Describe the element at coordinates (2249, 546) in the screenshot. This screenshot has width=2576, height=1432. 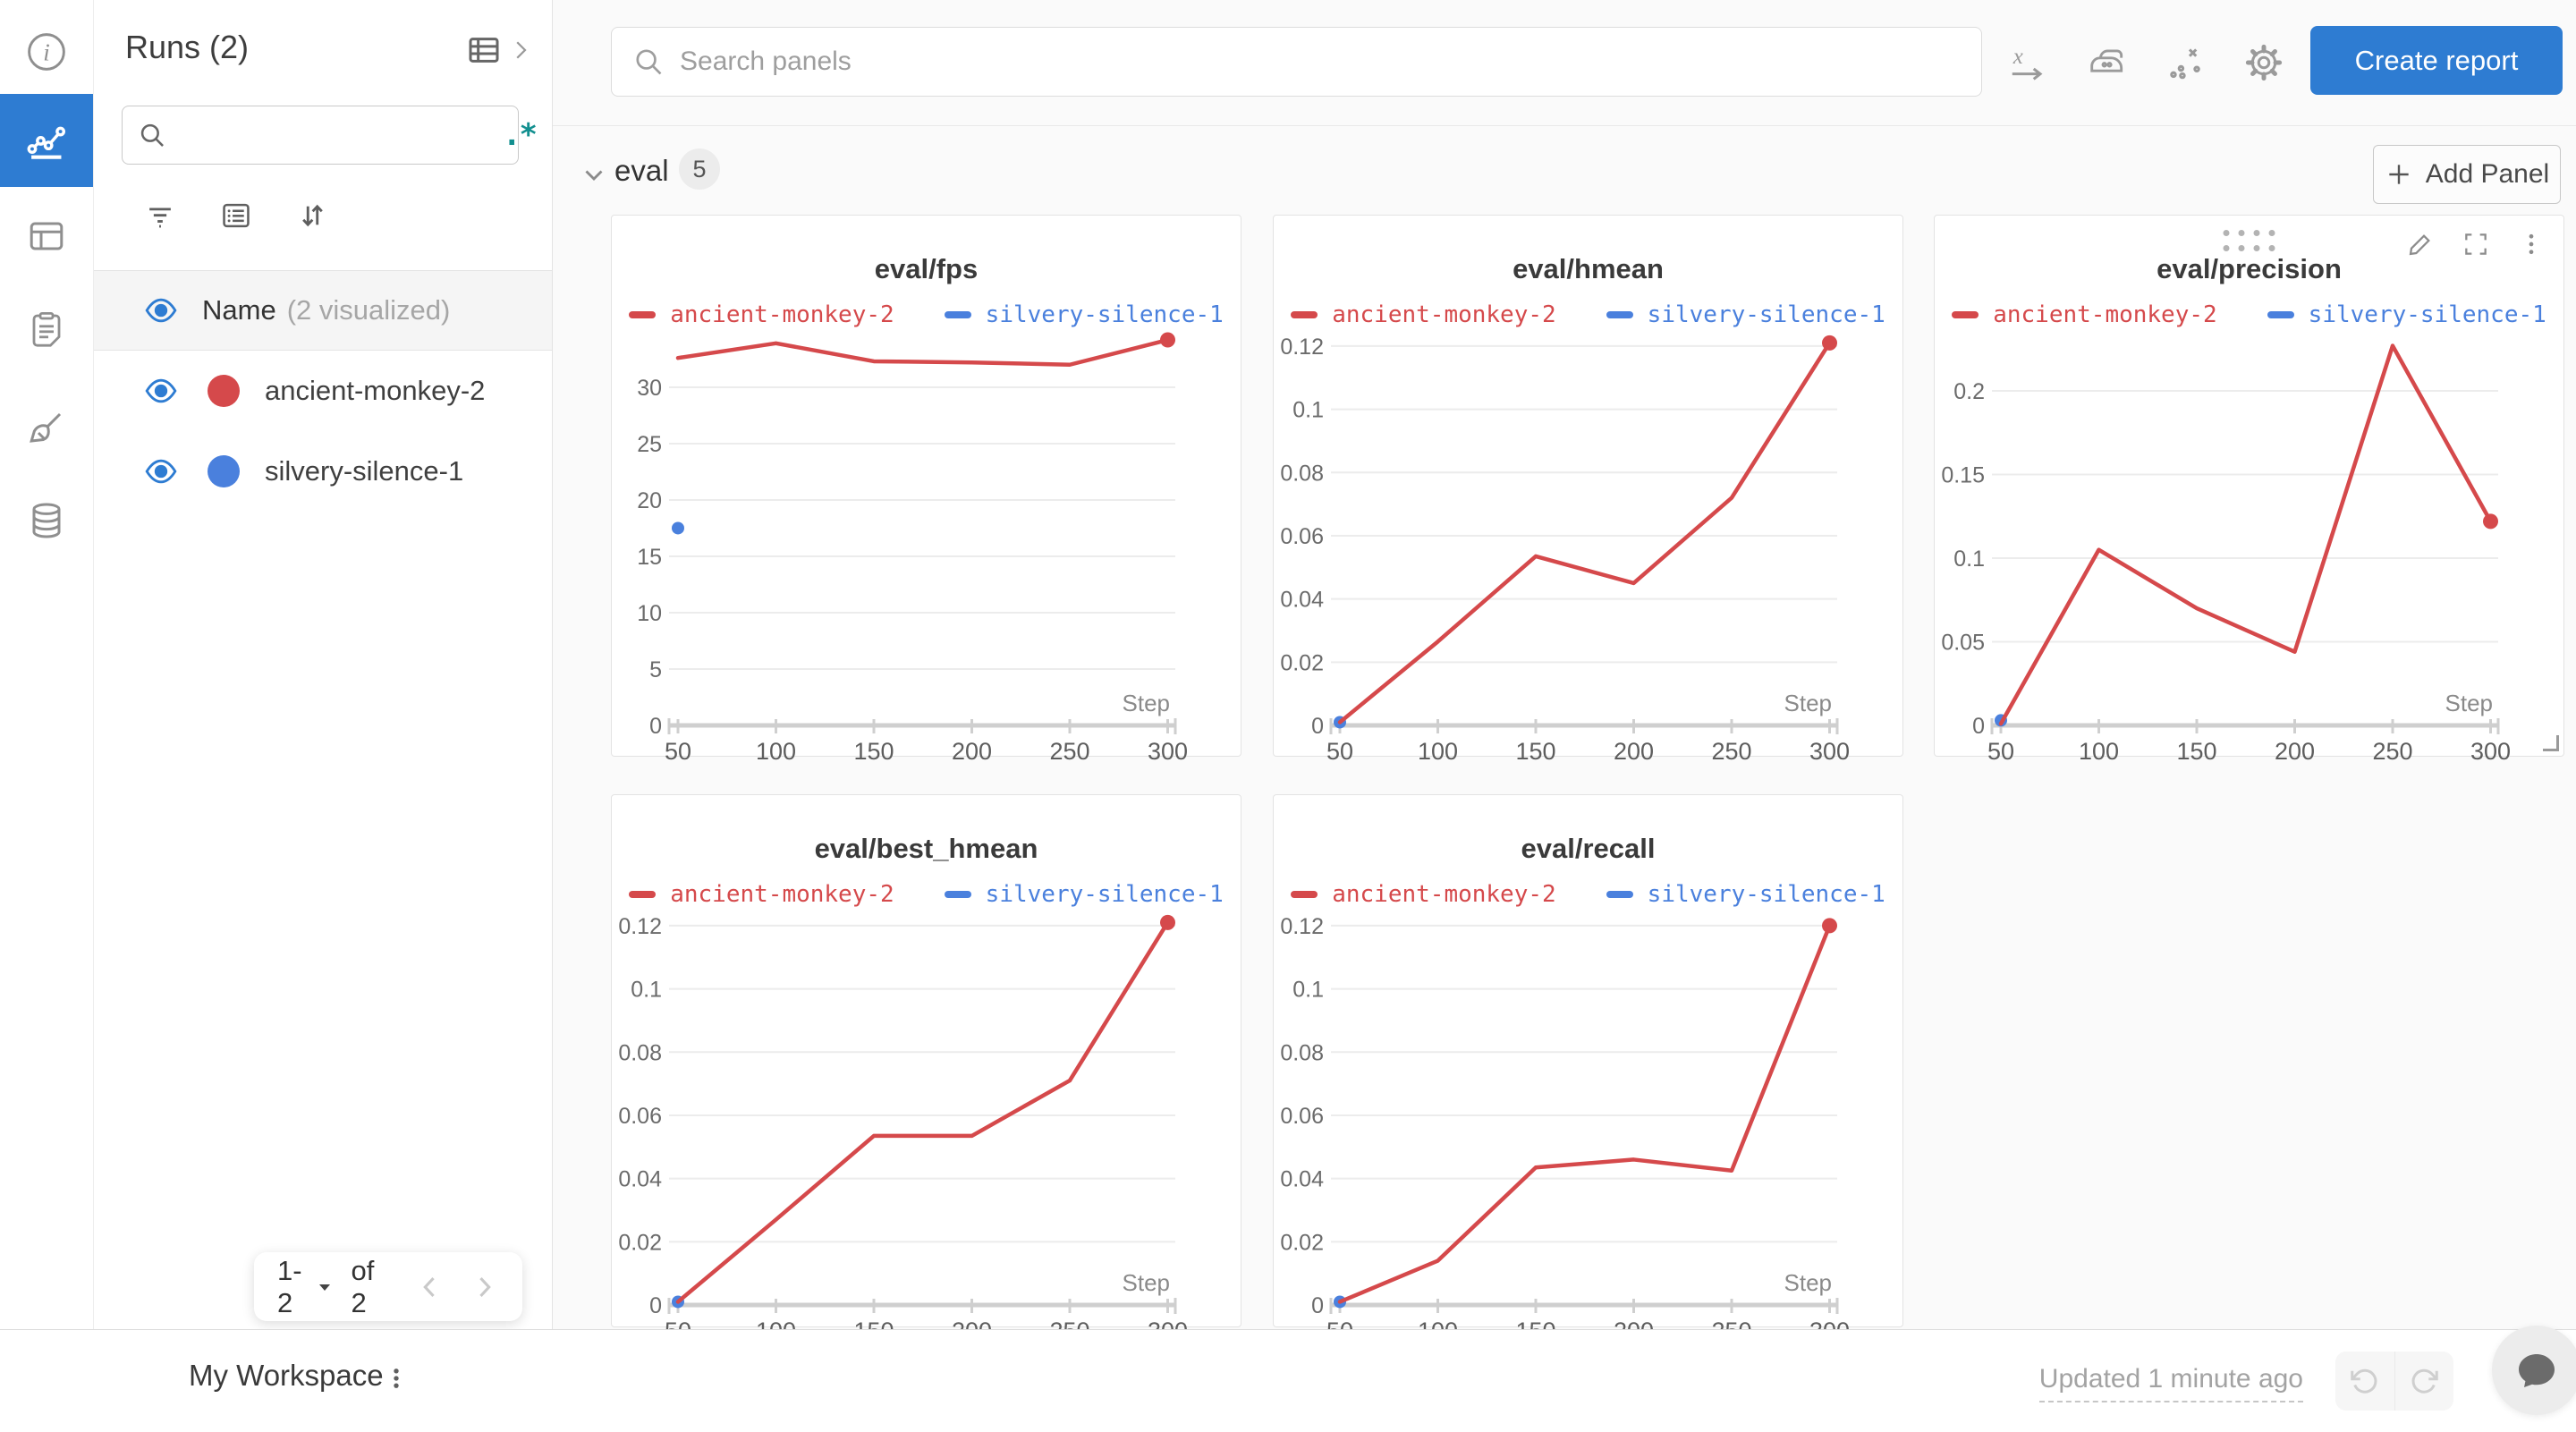
I see `chart-plot: 0 0.05 0.1 0.15 0.2 50 100 150 200 250 300 Step` at that location.